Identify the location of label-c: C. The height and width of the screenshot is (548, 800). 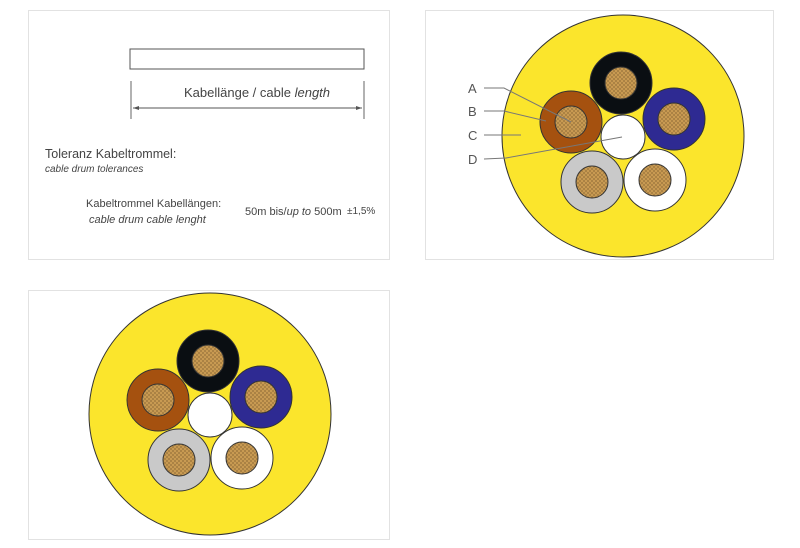
(472, 135).